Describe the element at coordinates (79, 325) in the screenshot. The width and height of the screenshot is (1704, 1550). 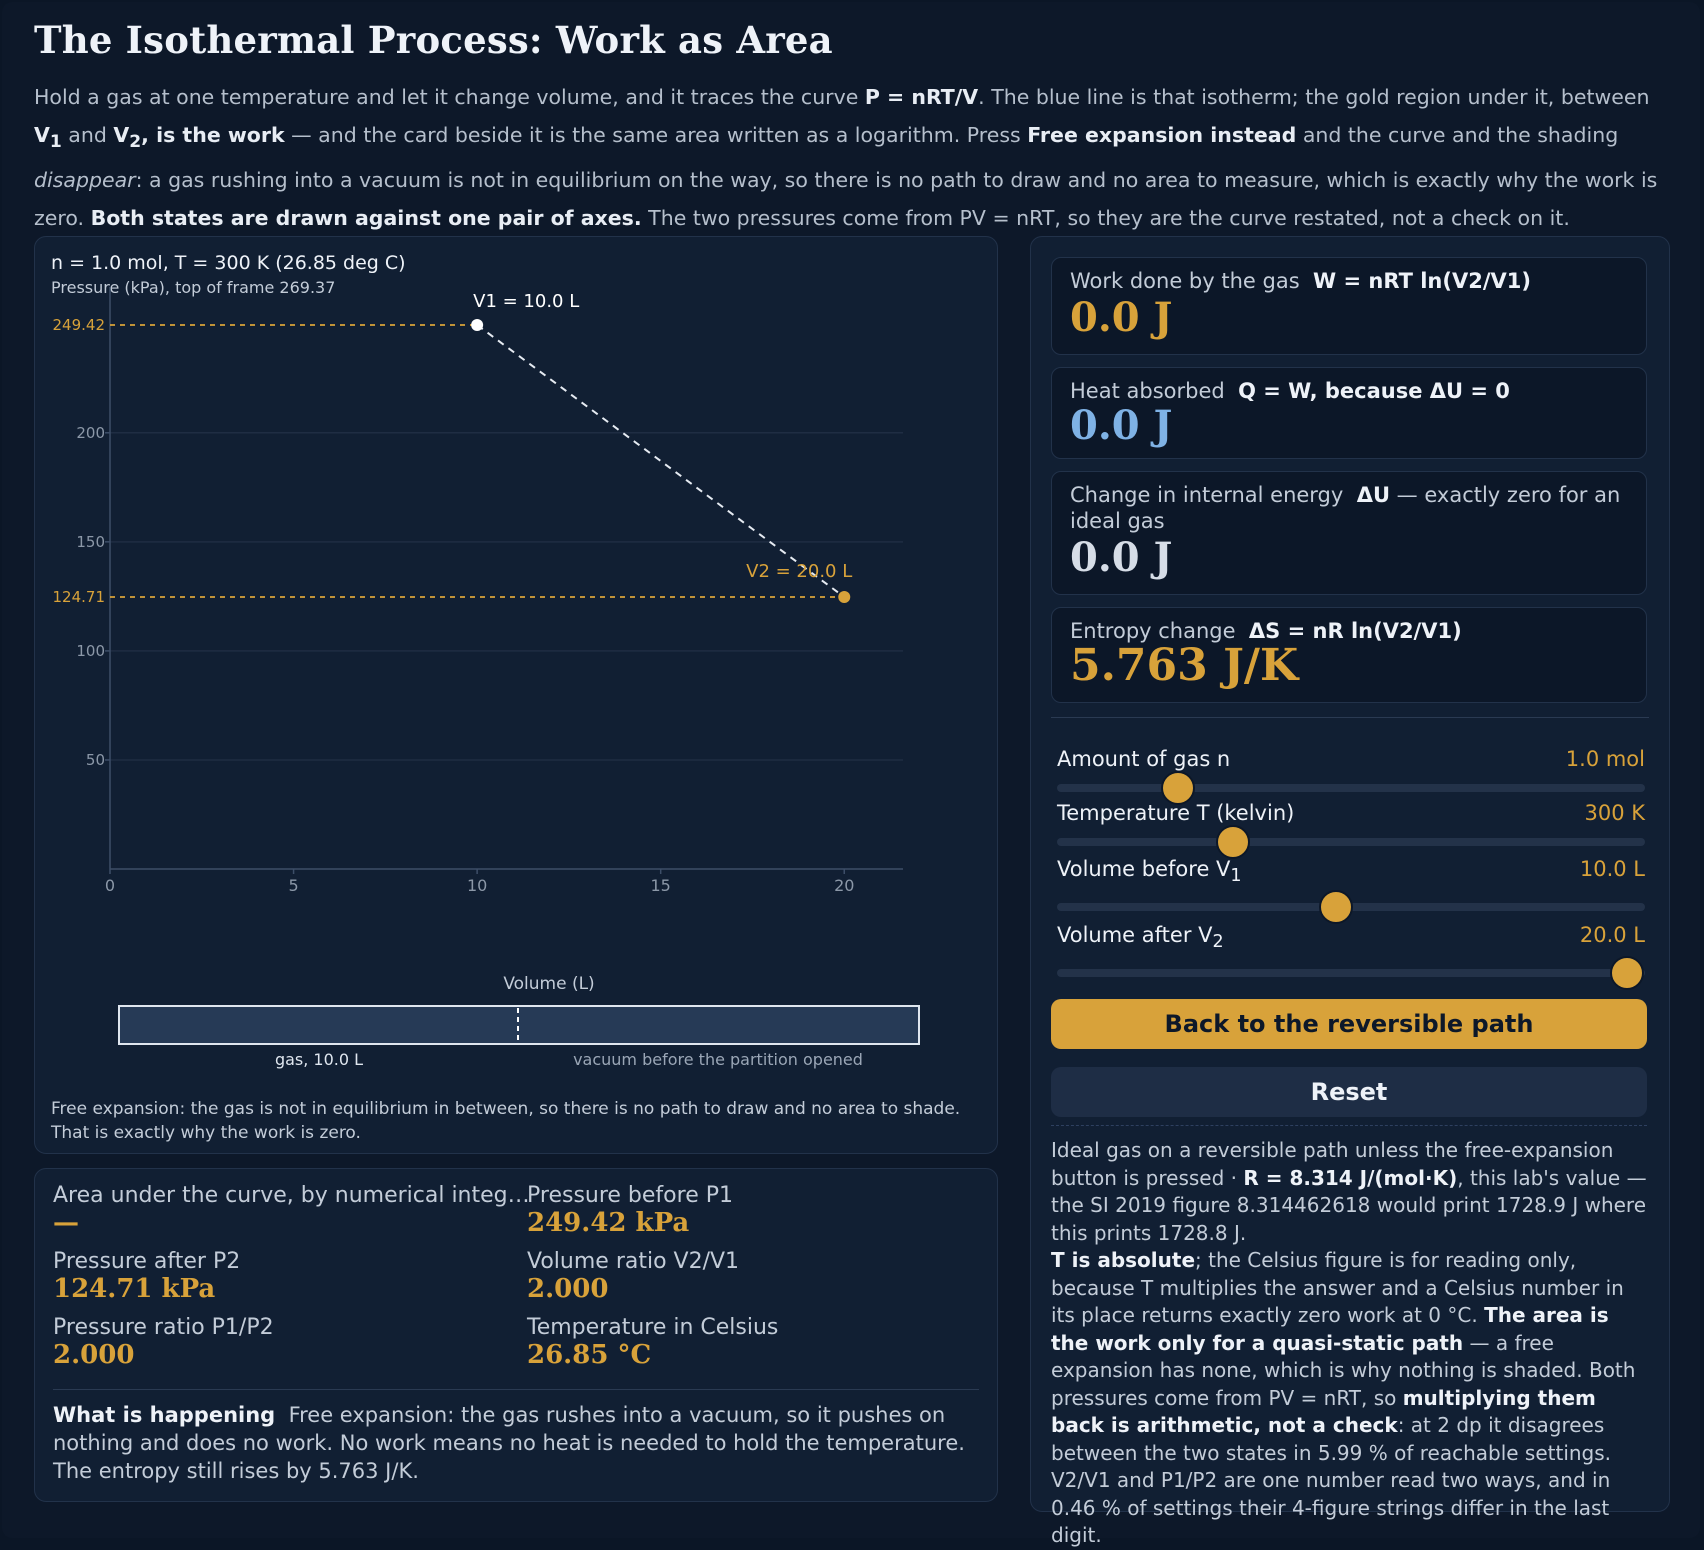
I see `pressure-label: 249.42` at that location.